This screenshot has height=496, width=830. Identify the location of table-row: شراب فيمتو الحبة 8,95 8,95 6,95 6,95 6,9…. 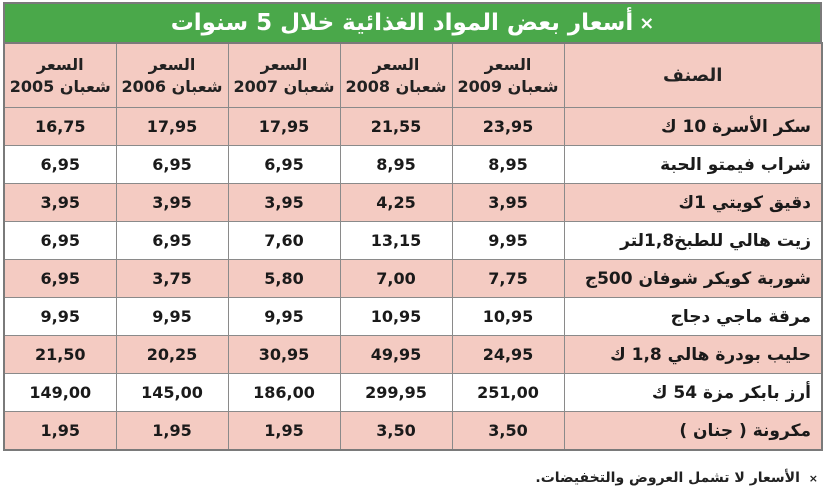
(413, 164).